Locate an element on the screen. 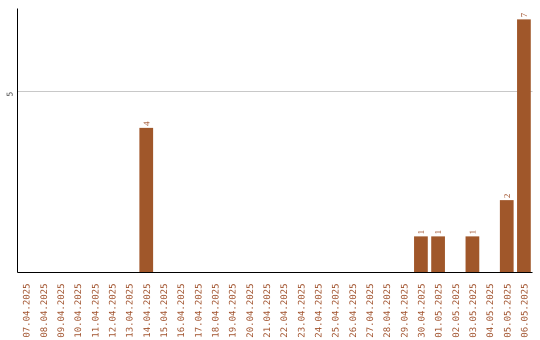 This screenshot has width=540, height=340. x-tick-label: 15.04.2025 is located at coordinates (165, 310).